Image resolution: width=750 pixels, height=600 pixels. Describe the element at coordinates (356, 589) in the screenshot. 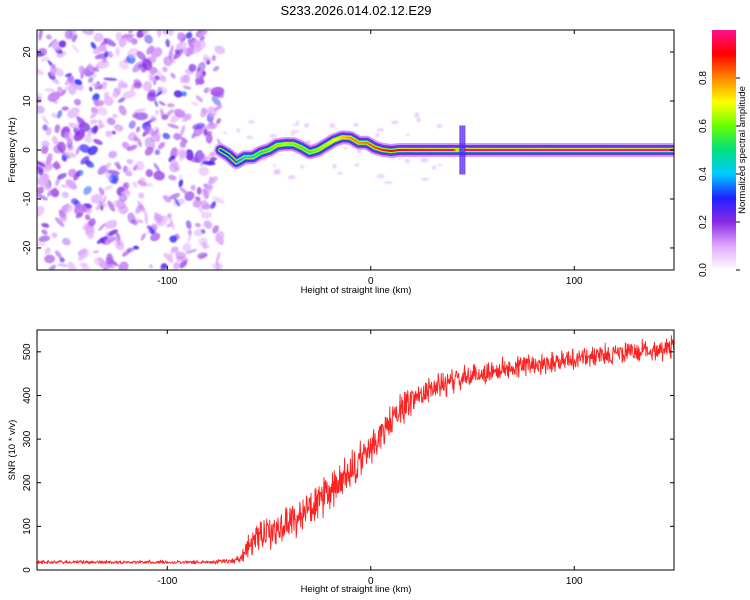

I see `snr-x-label: Height of straight line (km)` at that location.